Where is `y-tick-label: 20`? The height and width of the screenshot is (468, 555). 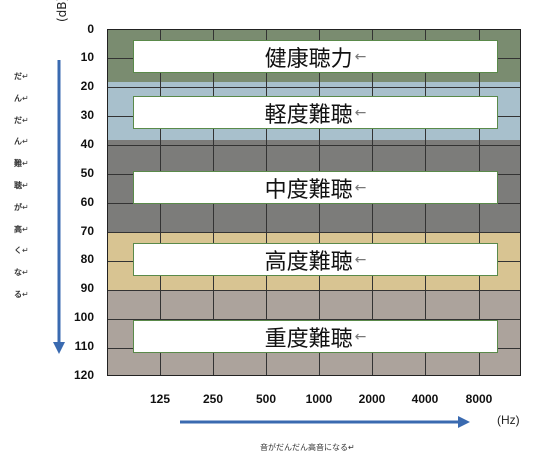
y-tick-label: 20 is located at coordinates (87, 86).